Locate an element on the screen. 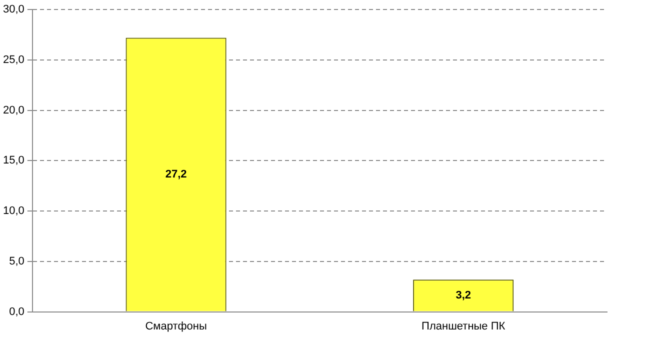 This screenshot has width=665, height=350. y-tick-label: 30,0 is located at coordinates (13, 10).